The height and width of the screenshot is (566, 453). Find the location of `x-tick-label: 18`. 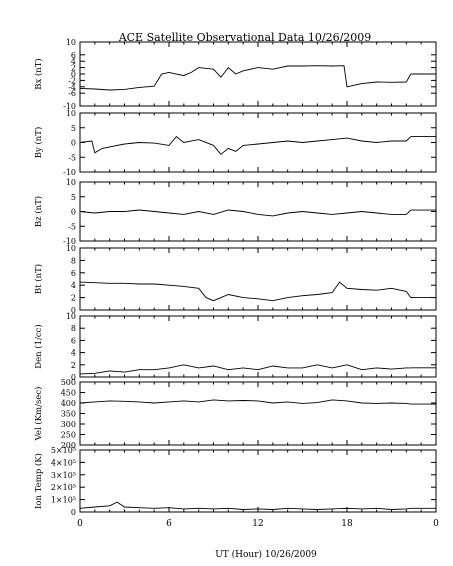

x-tick-label: 18 is located at coordinates (347, 524).